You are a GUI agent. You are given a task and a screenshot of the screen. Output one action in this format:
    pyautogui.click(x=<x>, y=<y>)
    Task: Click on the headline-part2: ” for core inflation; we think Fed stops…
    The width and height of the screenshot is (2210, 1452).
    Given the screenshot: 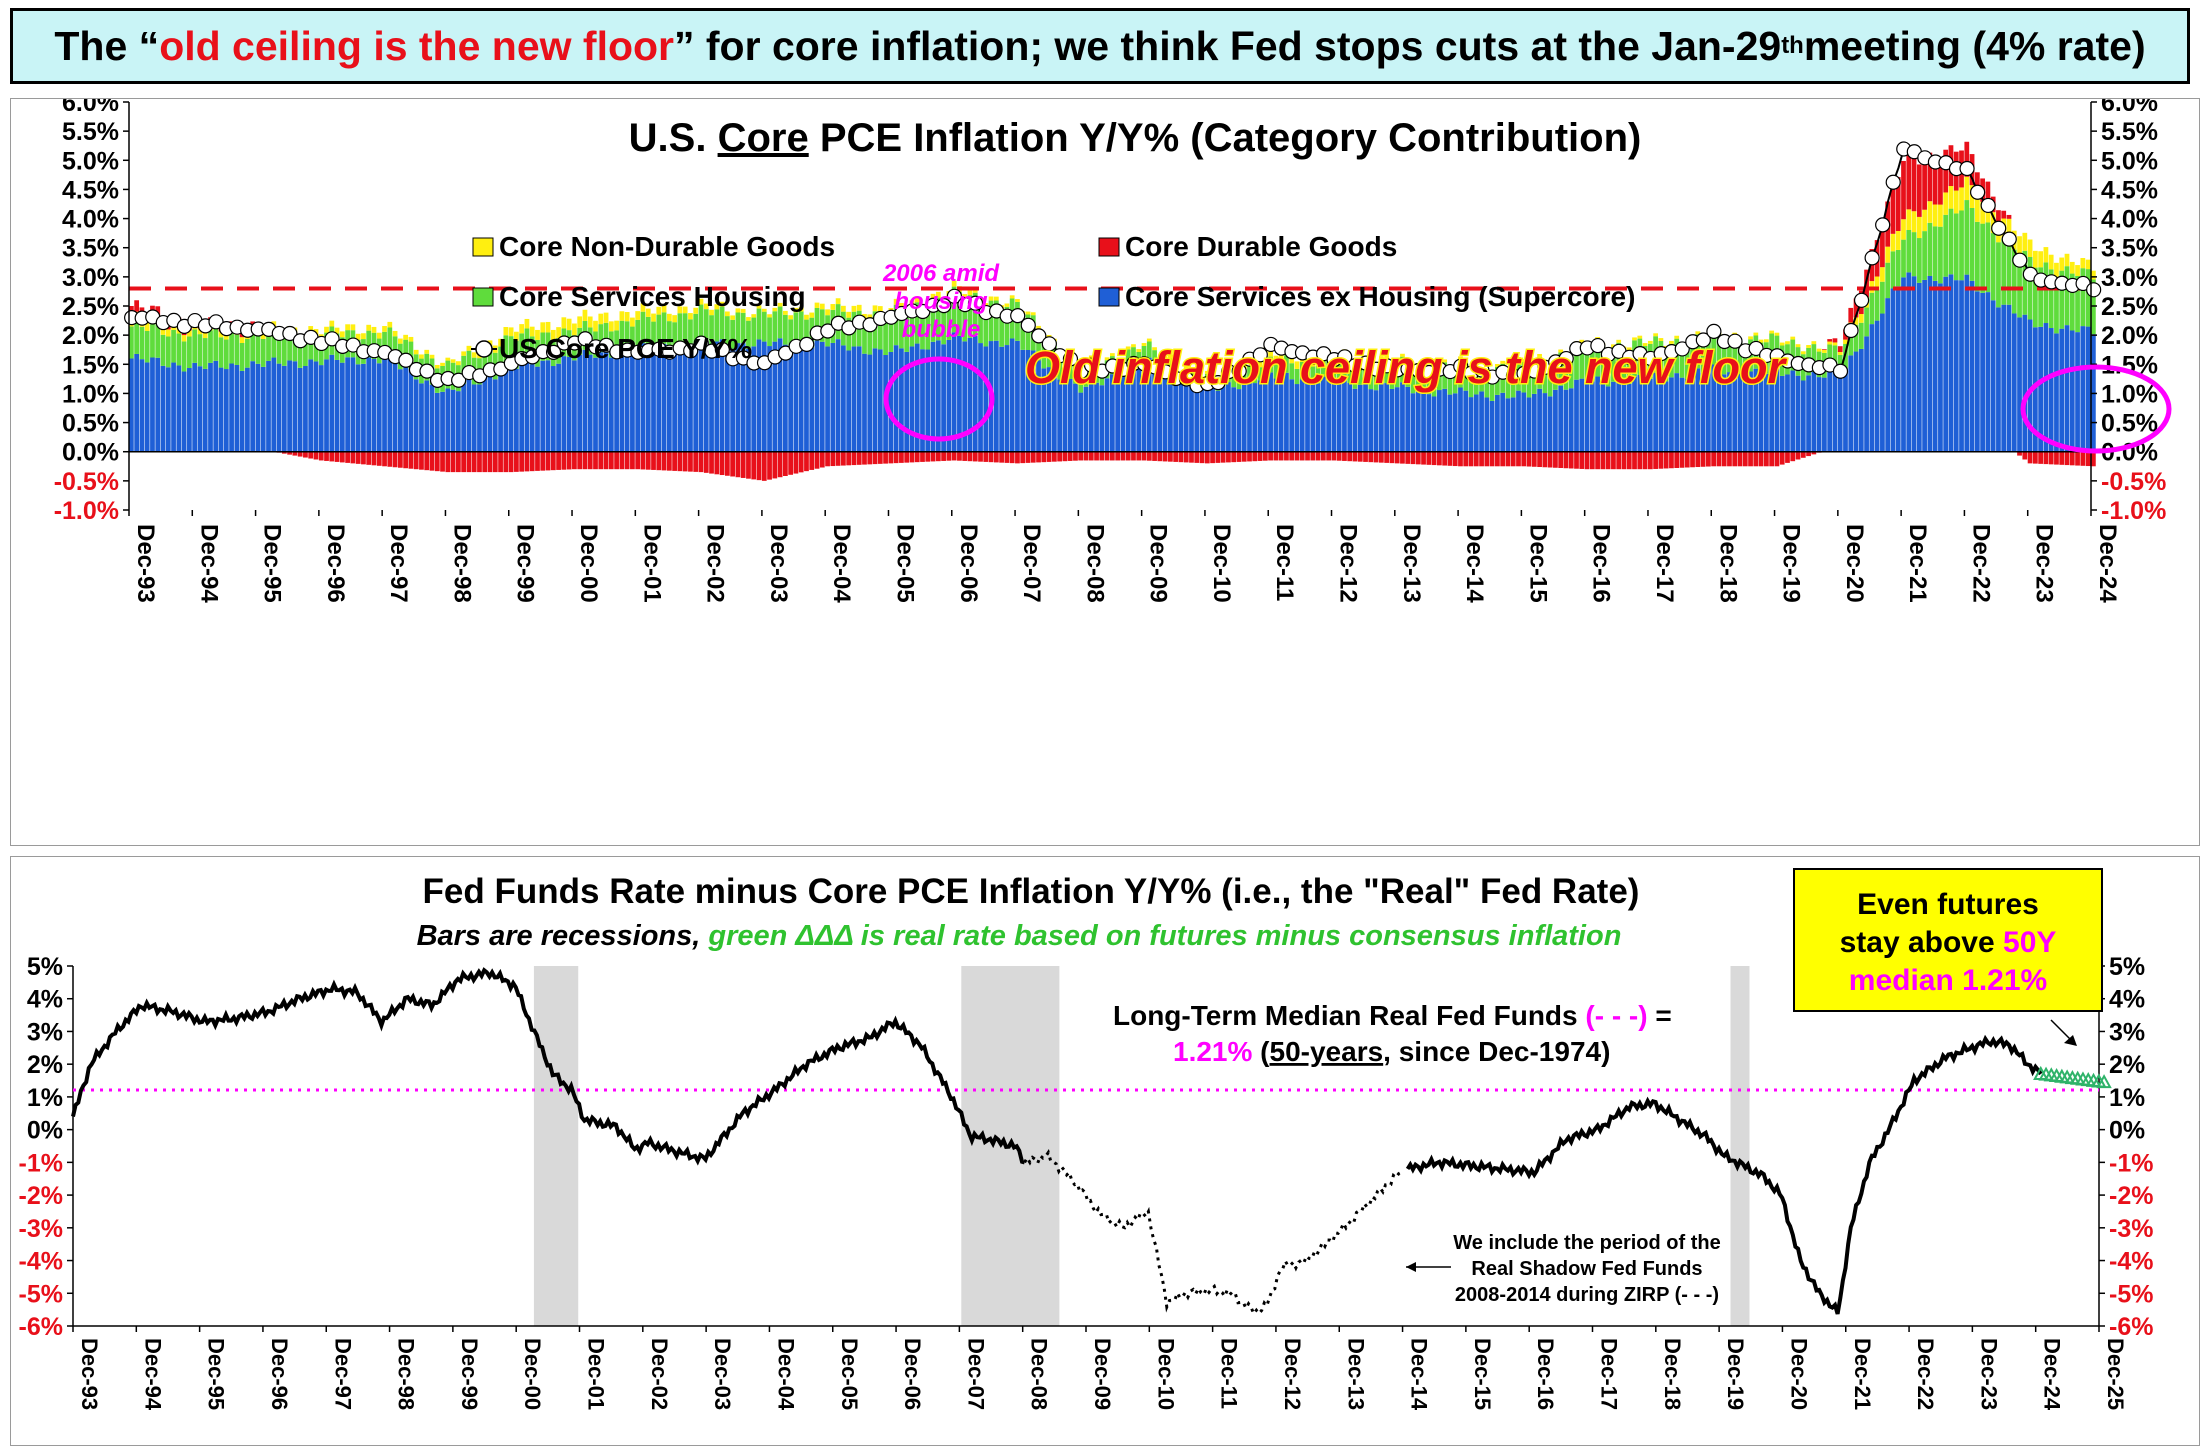 What is the action you would take?
    pyautogui.click(x=1228, y=45)
    